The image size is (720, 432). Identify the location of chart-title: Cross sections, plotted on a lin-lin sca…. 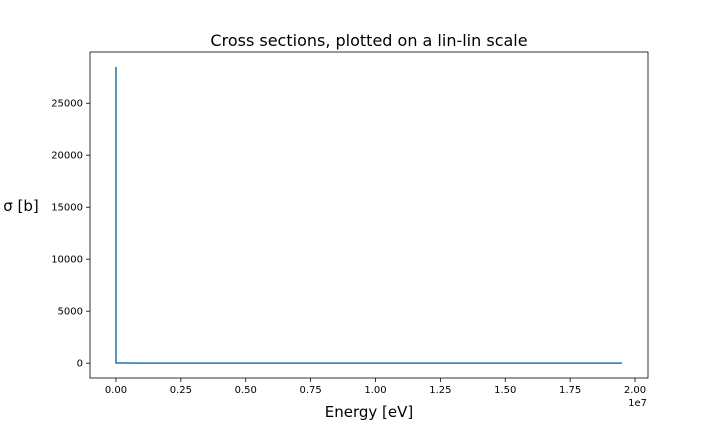
(368, 40).